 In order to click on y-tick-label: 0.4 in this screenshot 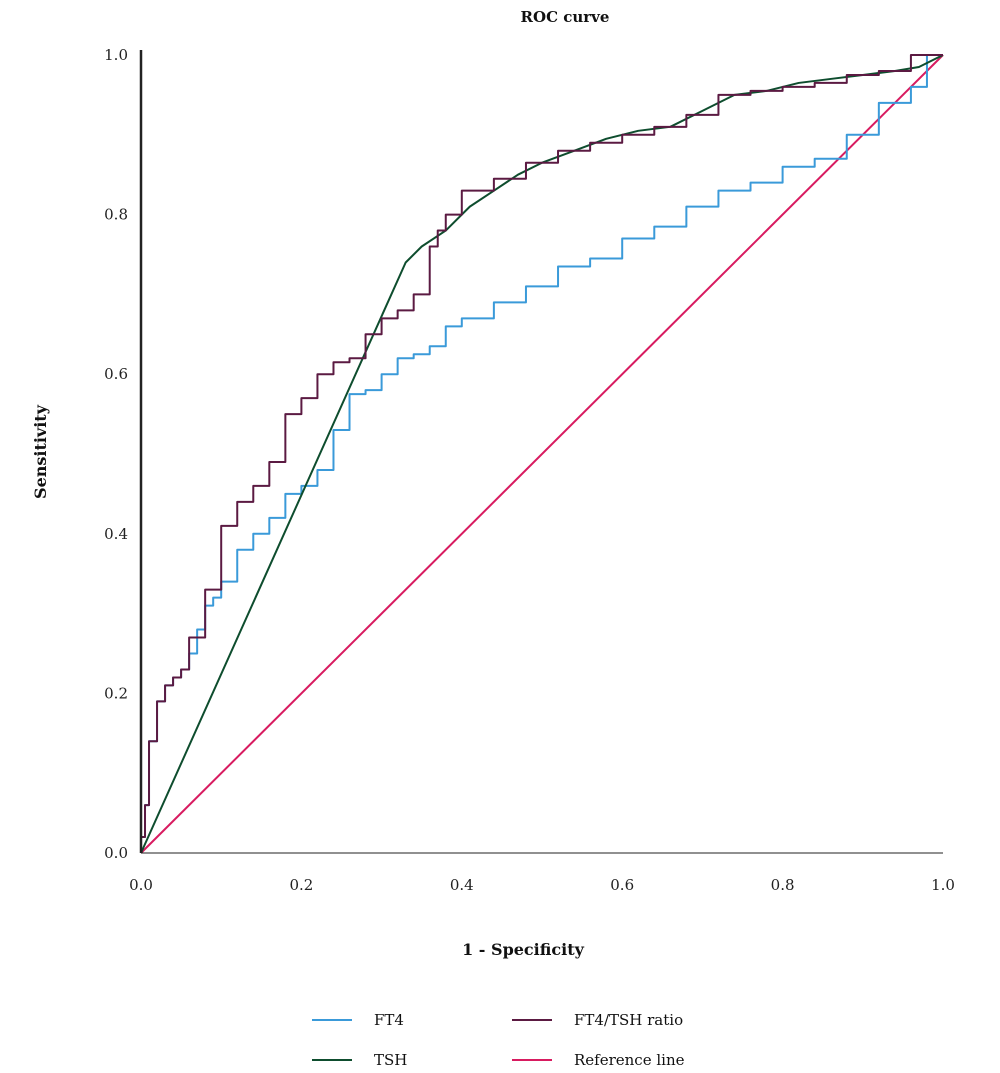, I will do `click(116, 534)`.